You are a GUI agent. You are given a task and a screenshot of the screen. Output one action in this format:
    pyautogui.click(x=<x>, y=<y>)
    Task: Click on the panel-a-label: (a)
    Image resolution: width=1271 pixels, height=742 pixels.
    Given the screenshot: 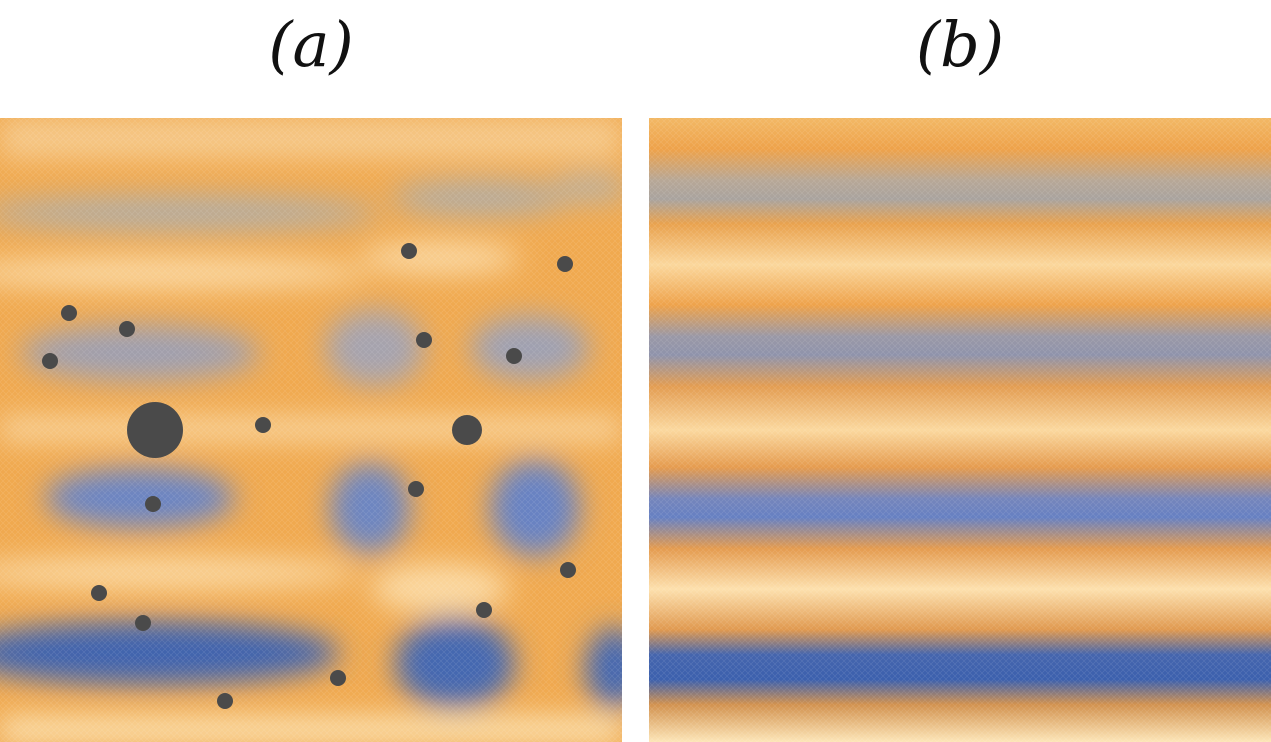 What is the action you would take?
    pyautogui.click(x=311, y=44)
    